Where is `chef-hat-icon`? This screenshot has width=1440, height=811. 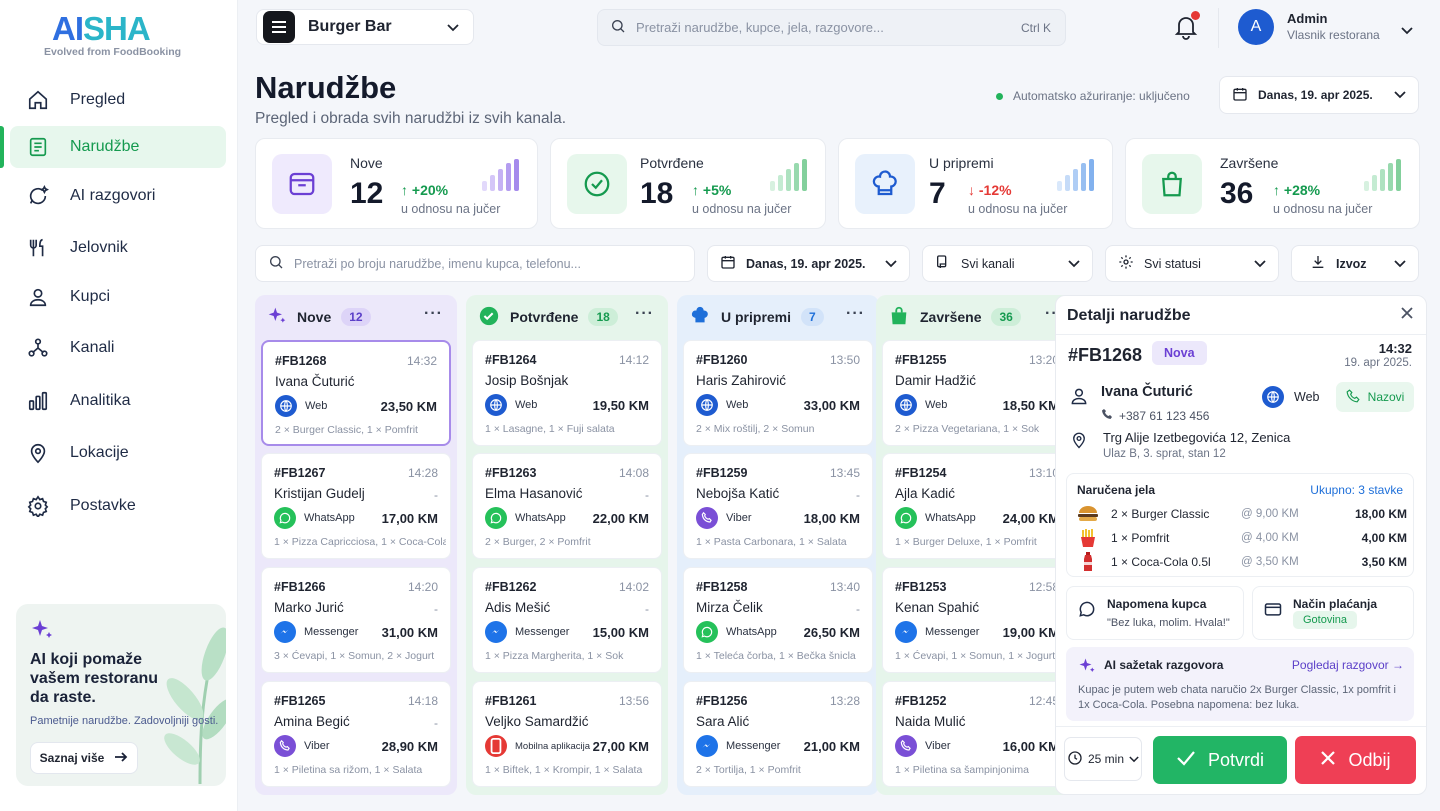 chef-hat-icon is located at coordinates (885, 184).